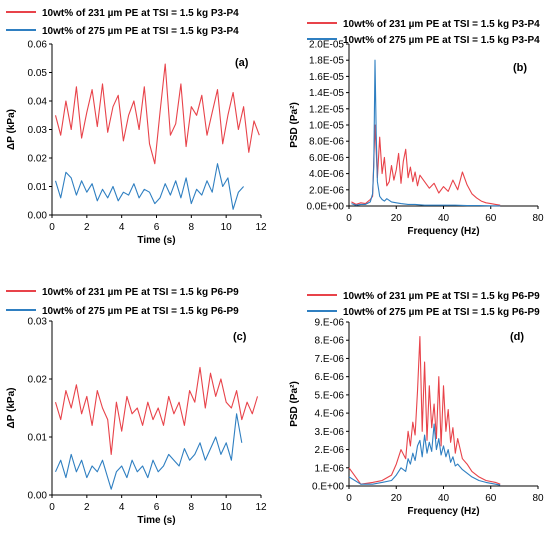 This screenshot has width=550, height=533. Describe the element at coordinates (326, 45) in the screenshot. I see `y-tick-label: 2.0E-05` at that location.